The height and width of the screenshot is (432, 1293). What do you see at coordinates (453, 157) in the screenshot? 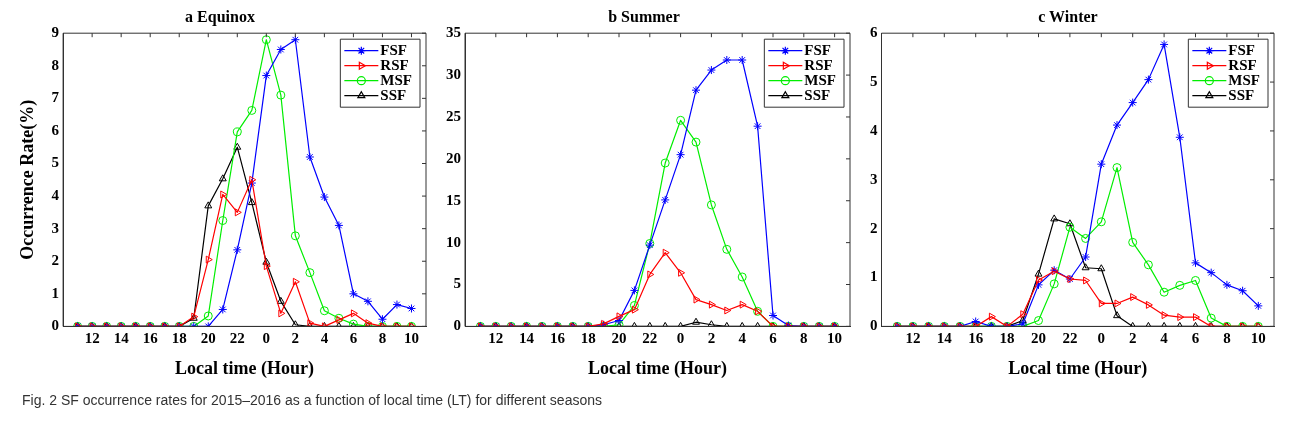
I see `y-tick-label: 20` at bounding box center [453, 157].